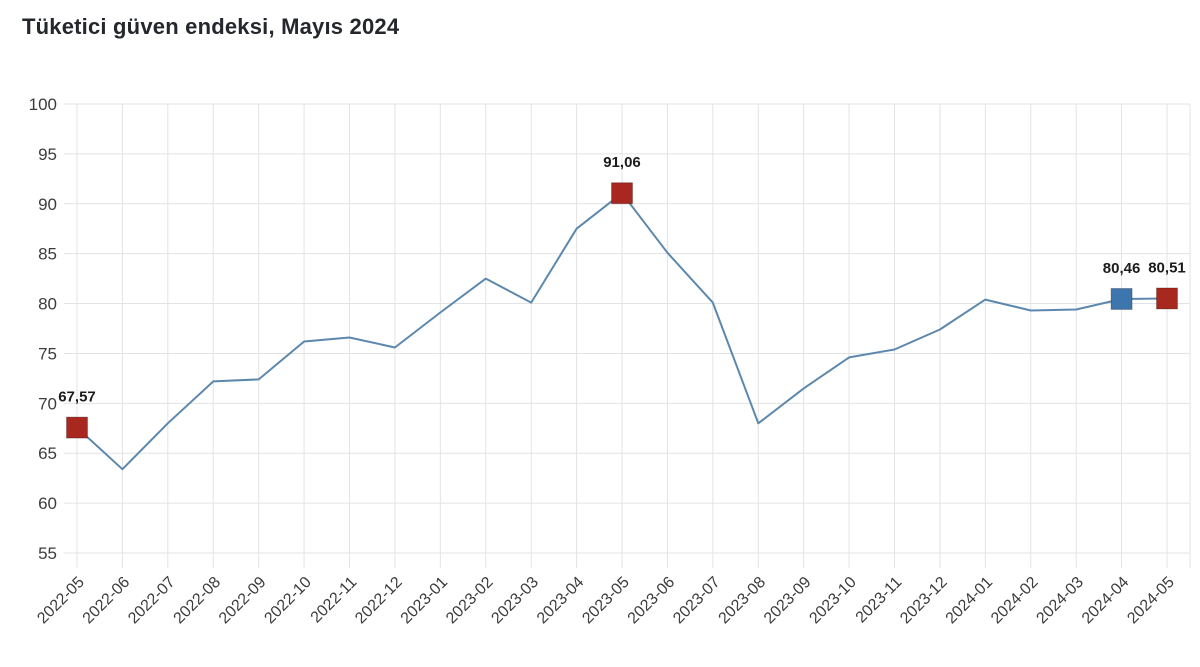  What do you see at coordinates (47, 503) in the screenshot?
I see `y-tick-label: 60` at bounding box center [47, 503].